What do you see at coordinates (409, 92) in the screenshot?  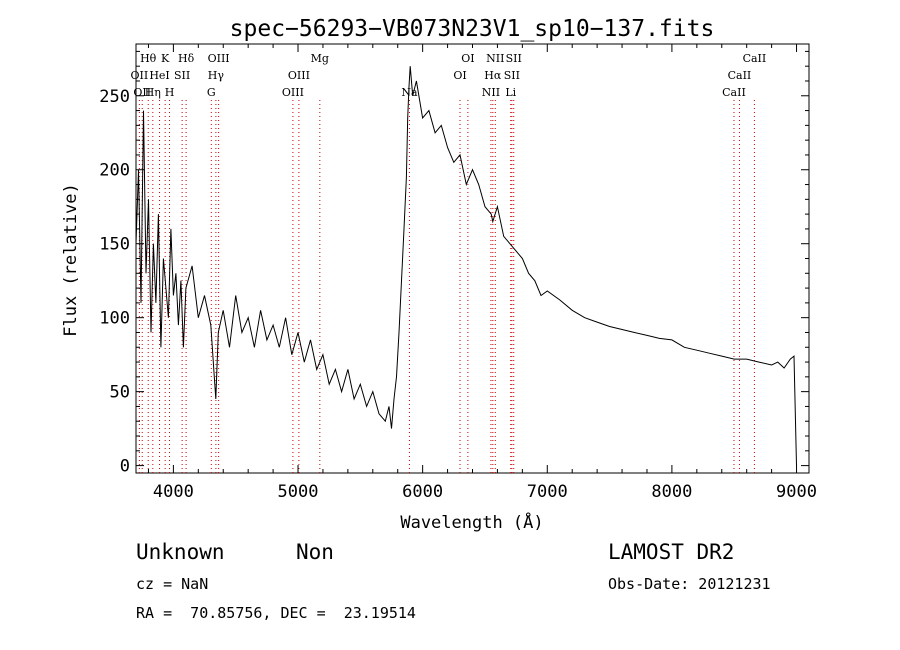 I see `line-marker-label: Na` at bounding box center [409, 92].